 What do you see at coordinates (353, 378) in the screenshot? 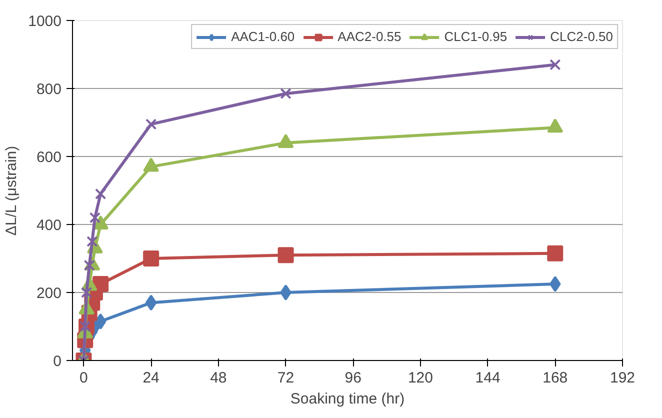
I see `x-tick-label: 96` at bounding box center [353, 378].